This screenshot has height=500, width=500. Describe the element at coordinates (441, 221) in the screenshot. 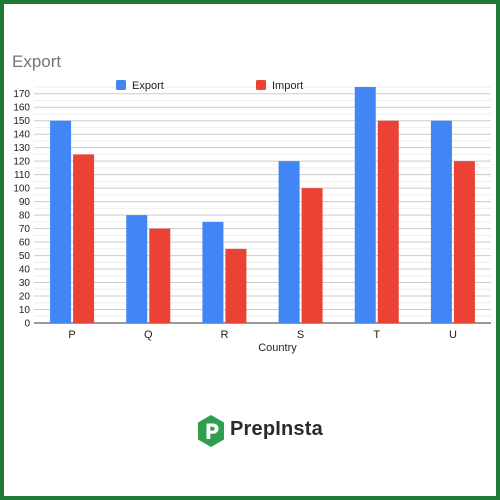

I see `bar-export-u` at that location.